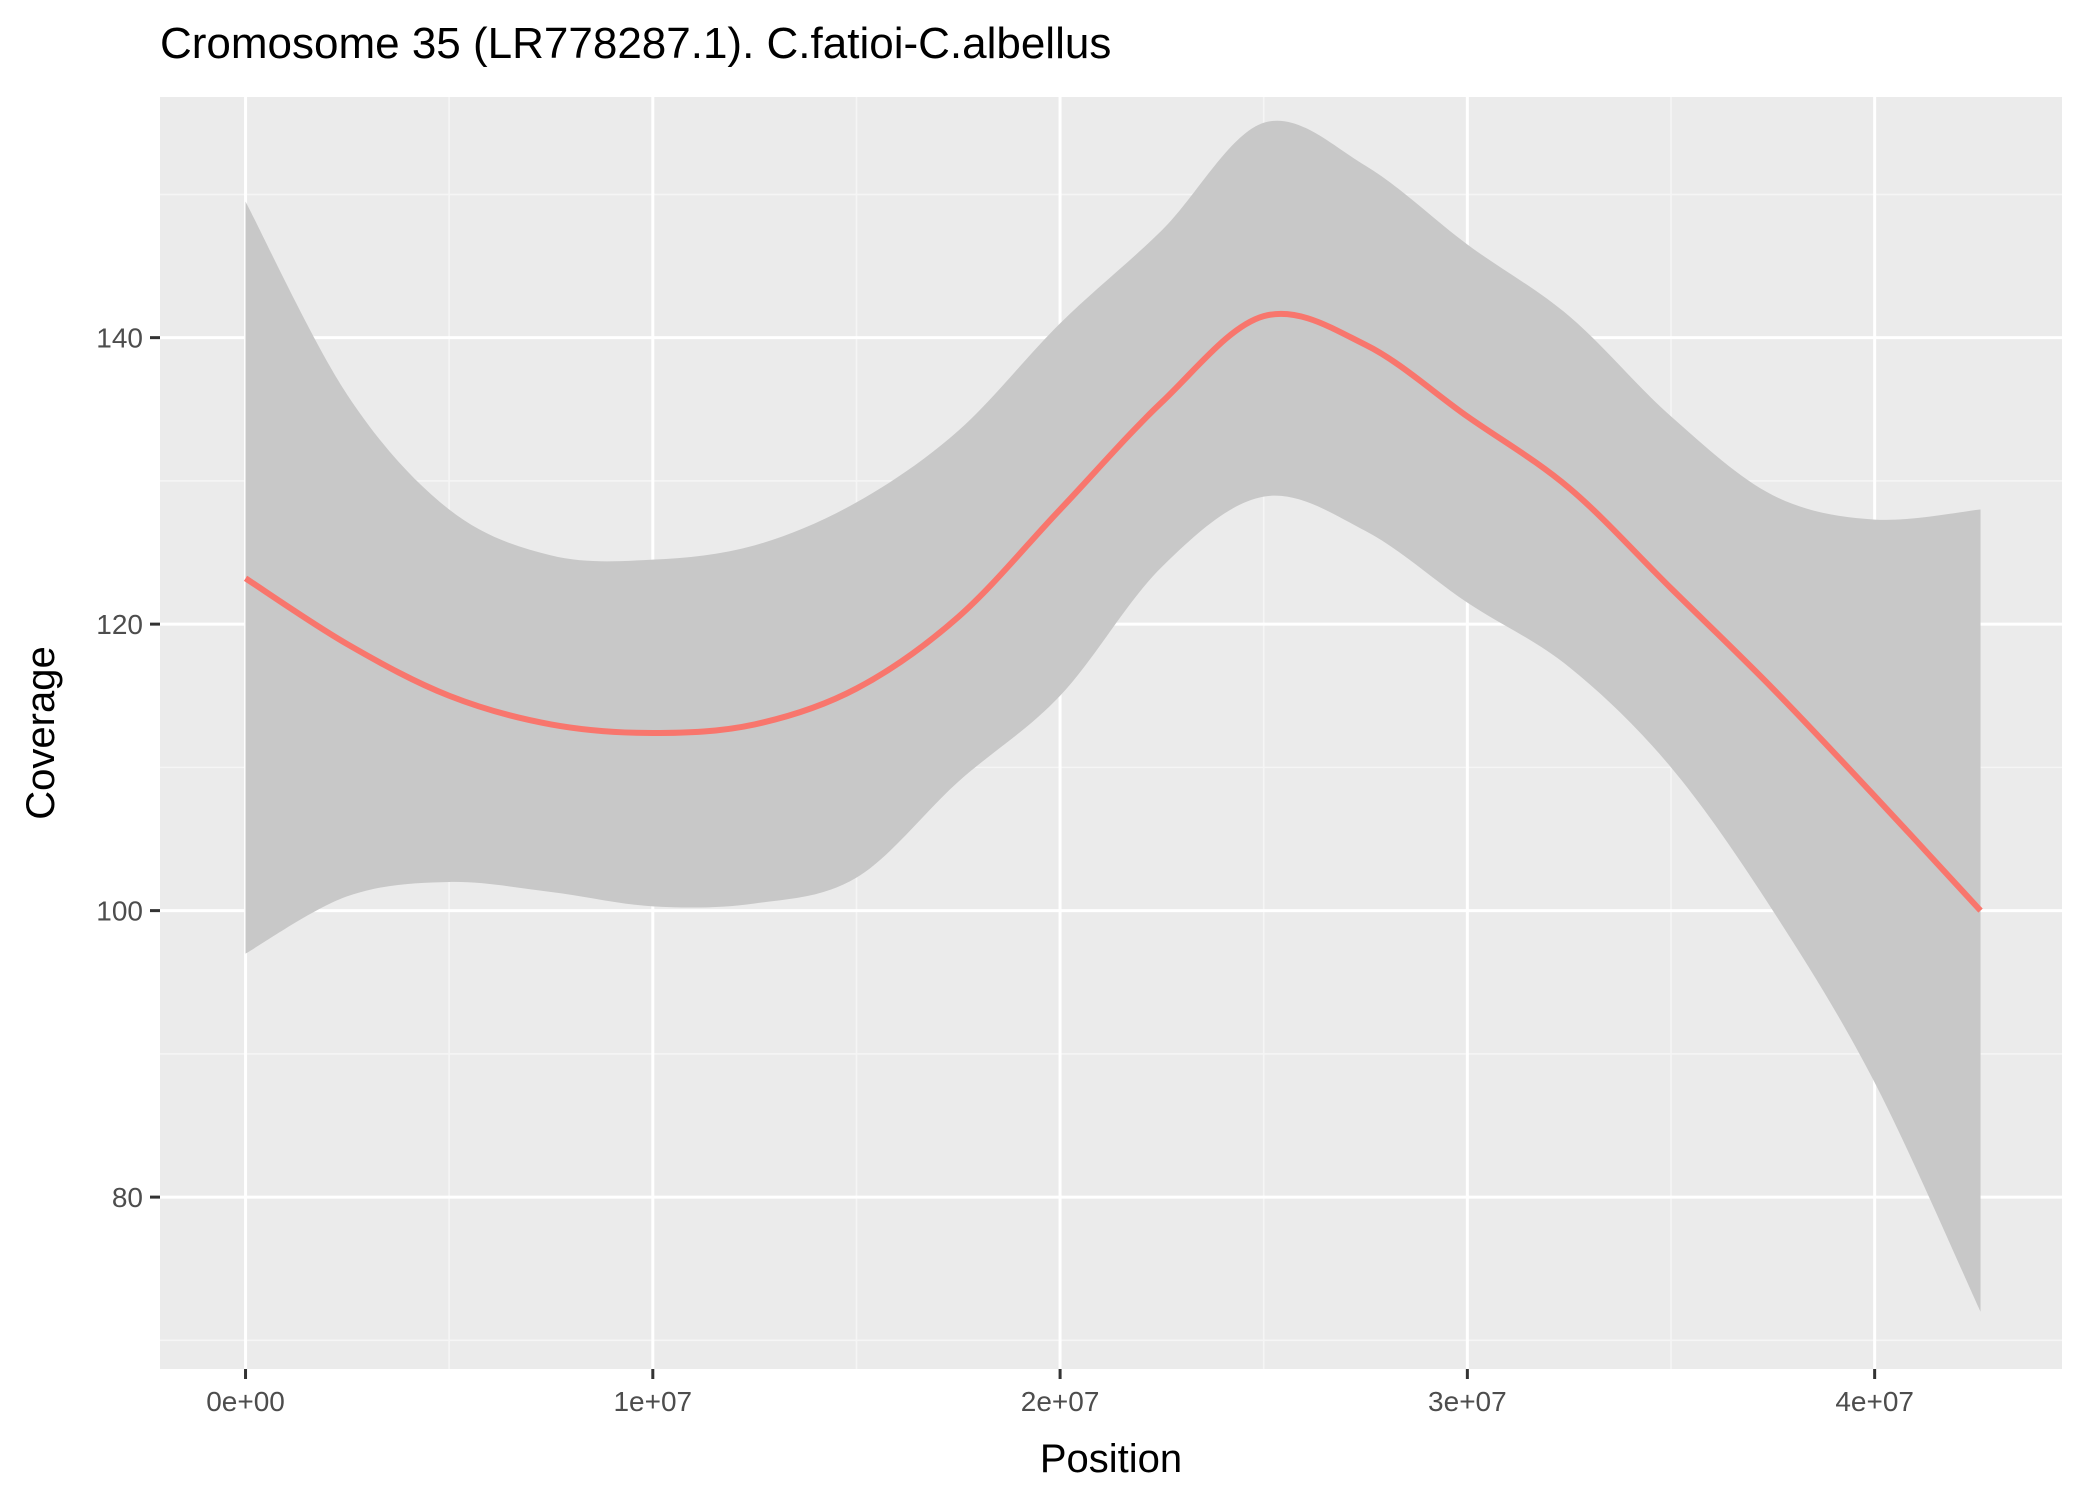 The image size is (2100, 1504). Describe the element at coordinates (1874, 1401) in the screenshot. I see `x-tick-label: 4e+07` at that location.